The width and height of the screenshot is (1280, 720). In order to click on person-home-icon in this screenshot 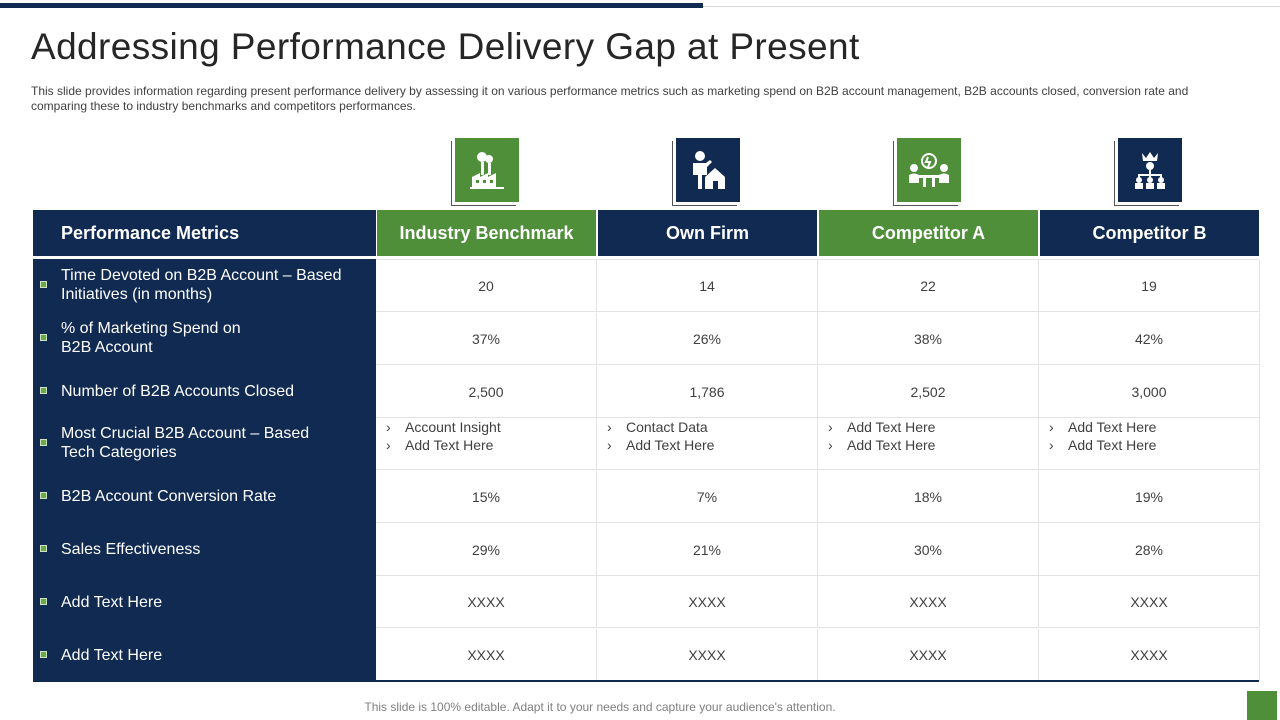, I will do `click(706, 172)`.